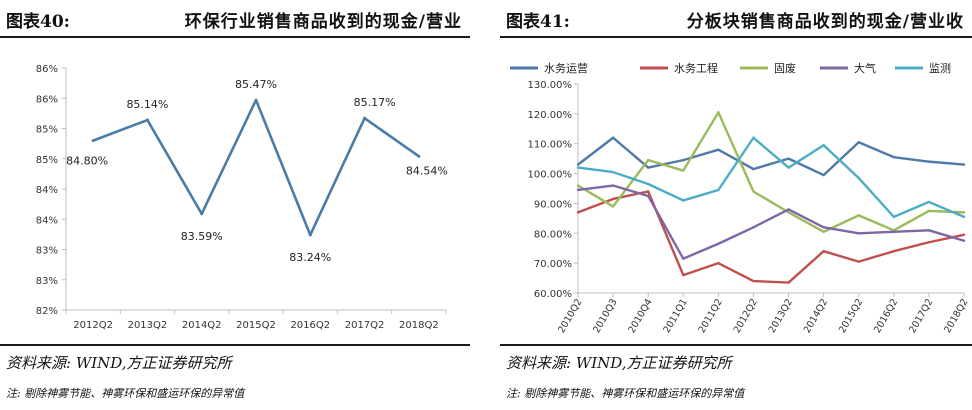  I want to click on right-title-bar: 图表41: 分板块销售商品收到的现金/营业收, so click(736, 19).